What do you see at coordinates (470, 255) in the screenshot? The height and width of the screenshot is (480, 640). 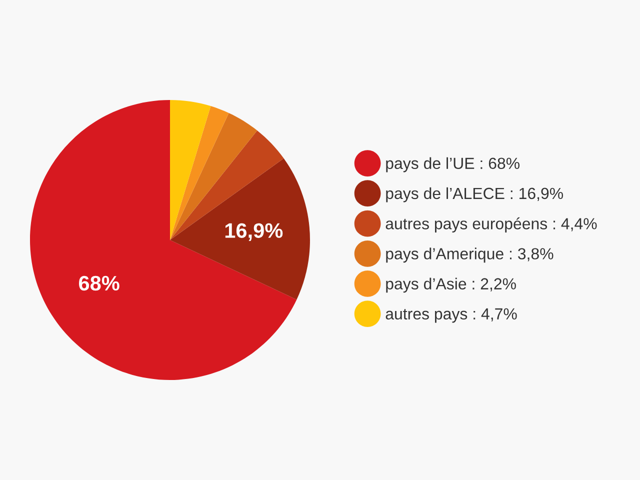 I see `legend-label: pays d’Amerique : 3,8%` at bounding box center [470, 255].